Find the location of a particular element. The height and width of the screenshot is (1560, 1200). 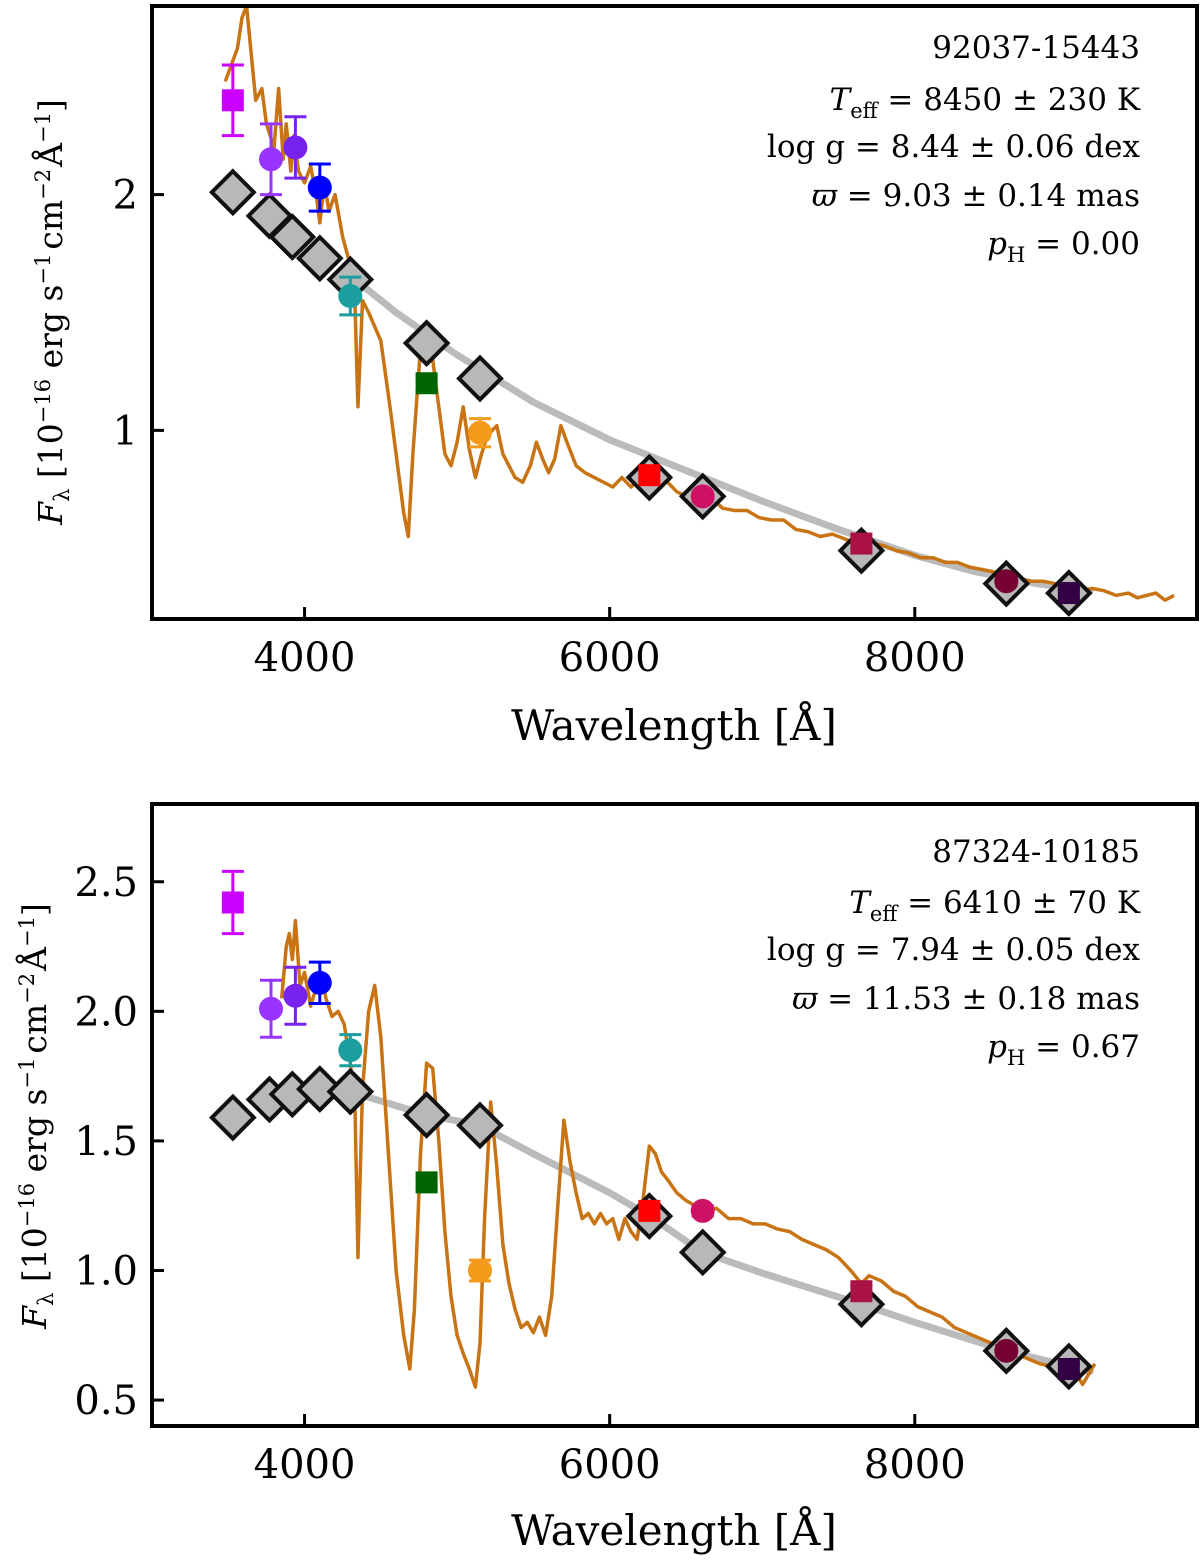

top-logg: log g = 8.44 ± 0.06 dex is located at coordinates (954, 147).